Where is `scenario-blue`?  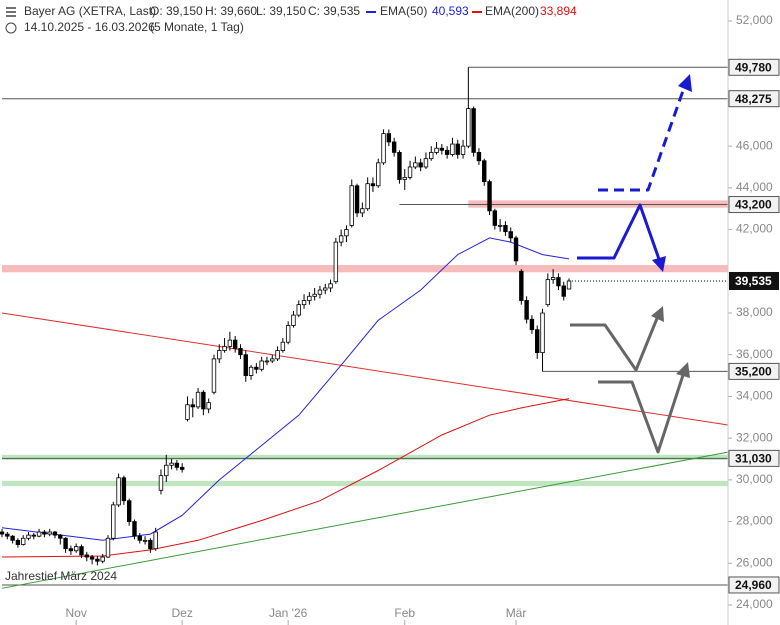 scenario-blue is located at coordinates (619, 233).